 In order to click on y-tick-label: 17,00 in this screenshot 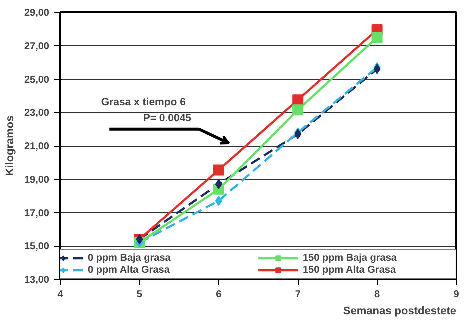, I will do `click(37, 214)`.